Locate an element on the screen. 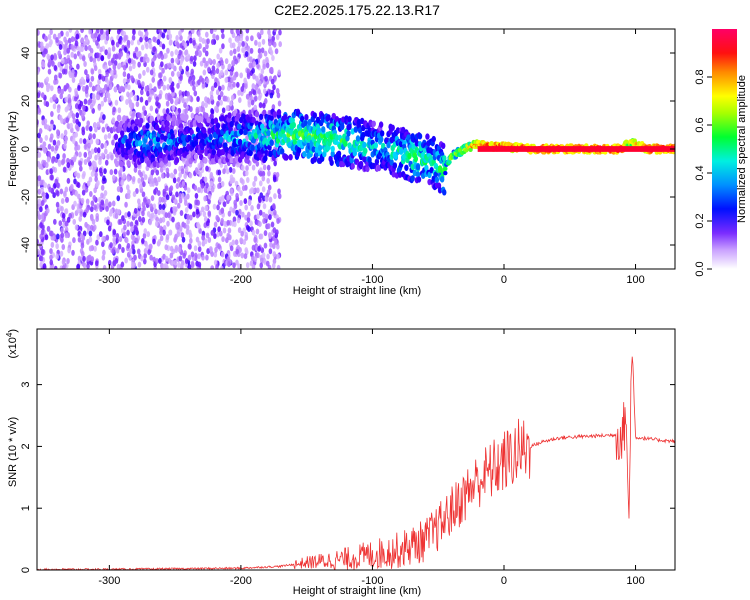 The image size is (750, 600). snr-y-tick-label: 1 is located at coordinates (26, 508).